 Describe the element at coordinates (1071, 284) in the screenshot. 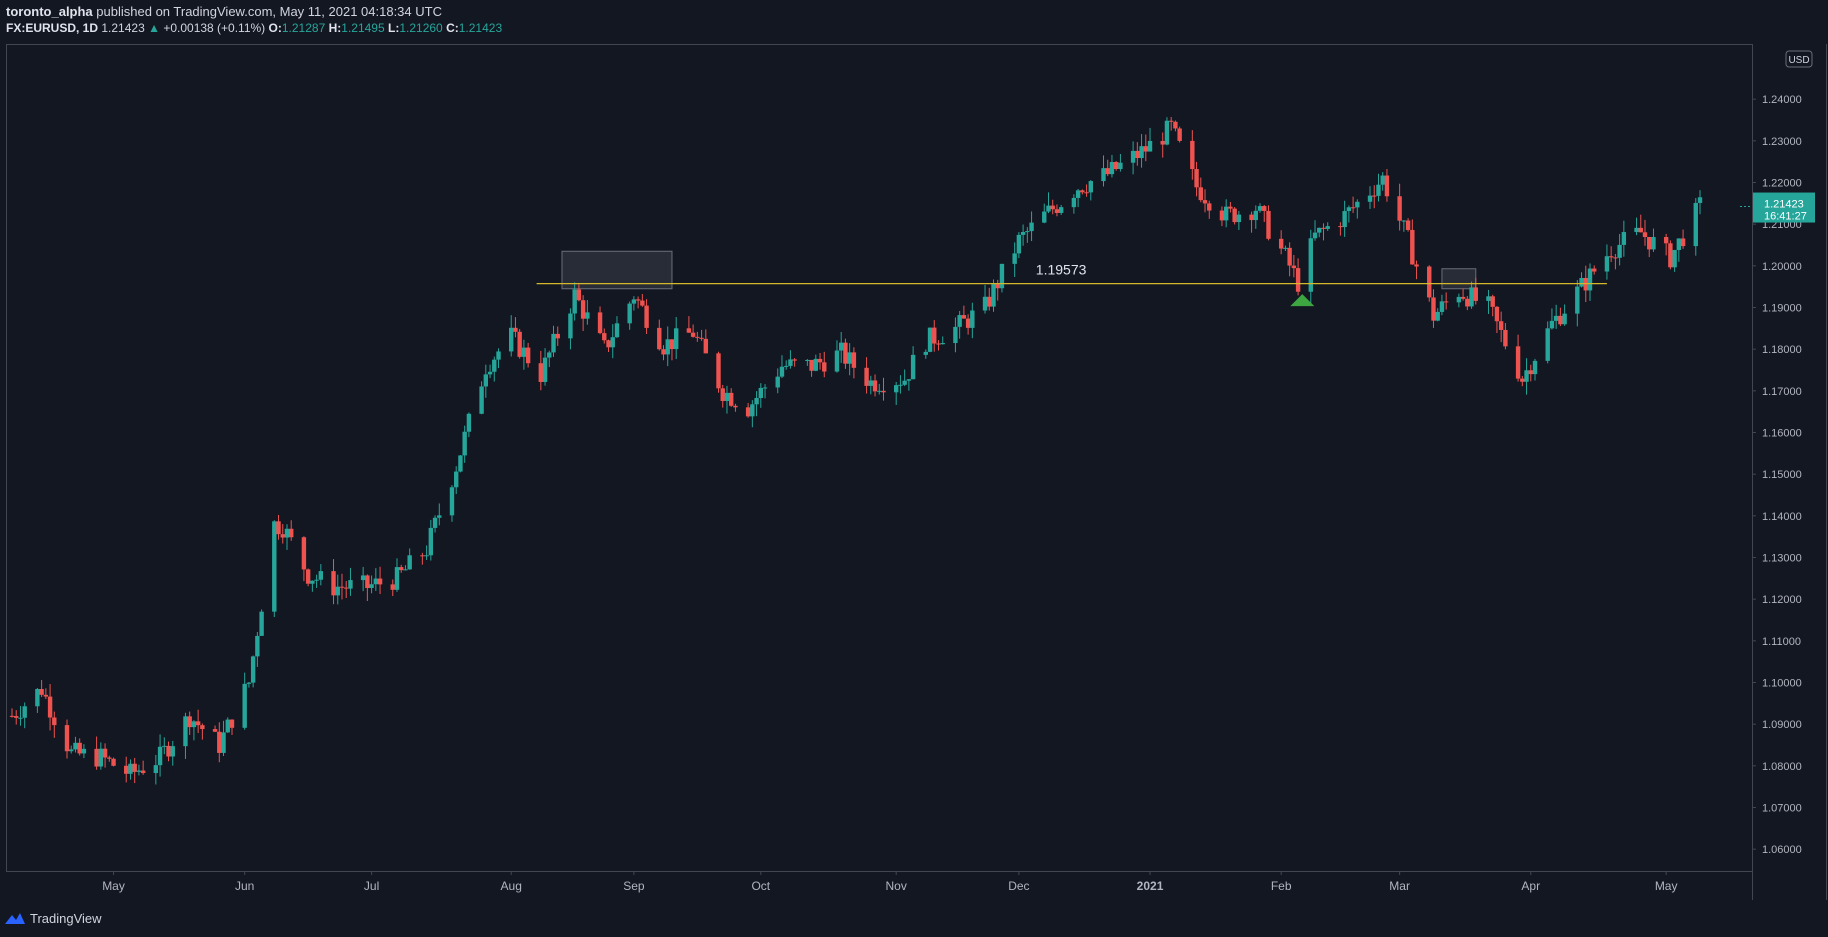

I see `support-level: 1.19573` at that location.